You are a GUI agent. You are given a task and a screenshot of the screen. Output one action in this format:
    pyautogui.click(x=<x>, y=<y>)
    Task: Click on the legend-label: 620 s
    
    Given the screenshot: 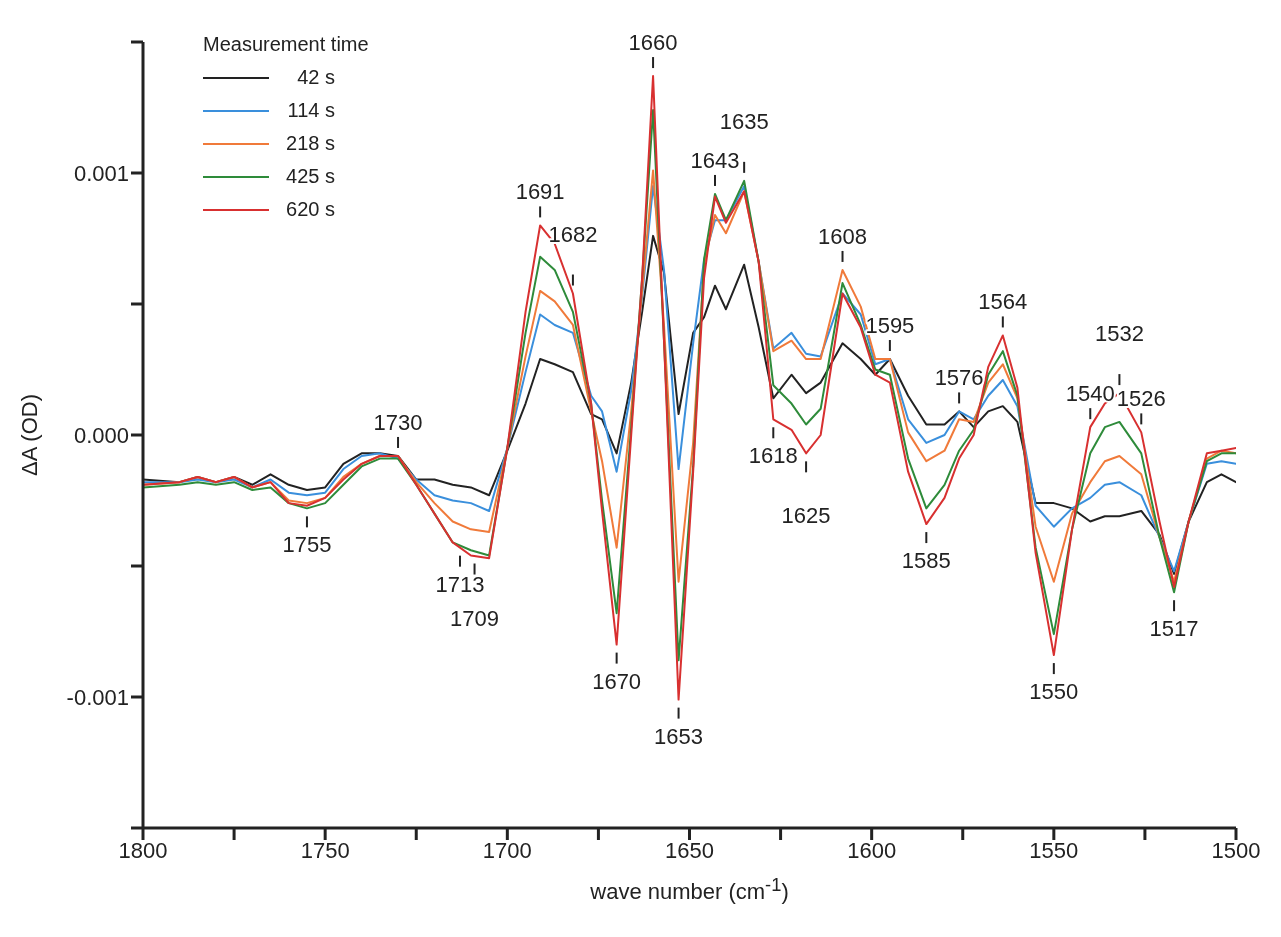 What is the action you would take?
    pyautogui.click(x=310, y=209)
    